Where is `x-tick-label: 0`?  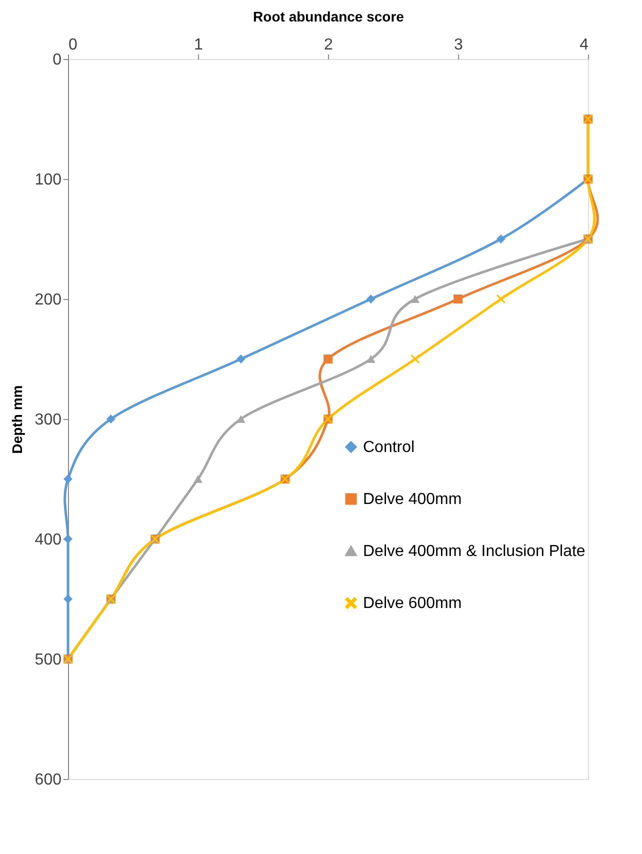 x-tick-label: 0 is located at coordinates (73, 45).